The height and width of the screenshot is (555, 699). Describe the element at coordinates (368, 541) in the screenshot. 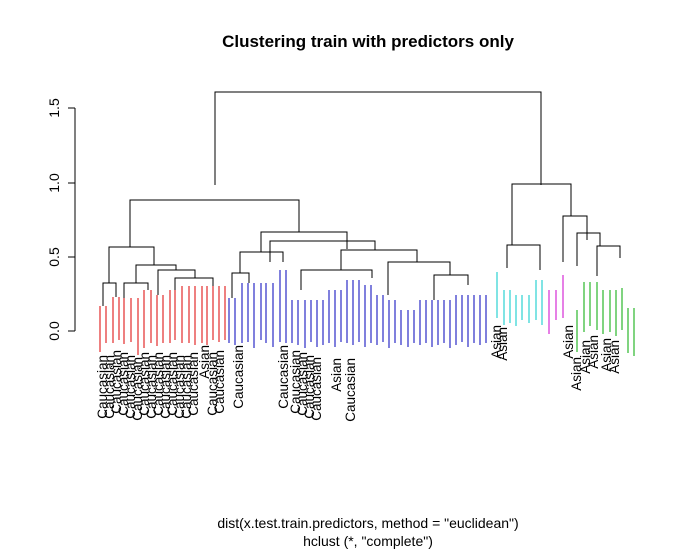

I see `sub-label: hclust (*, "complete")` at that location.